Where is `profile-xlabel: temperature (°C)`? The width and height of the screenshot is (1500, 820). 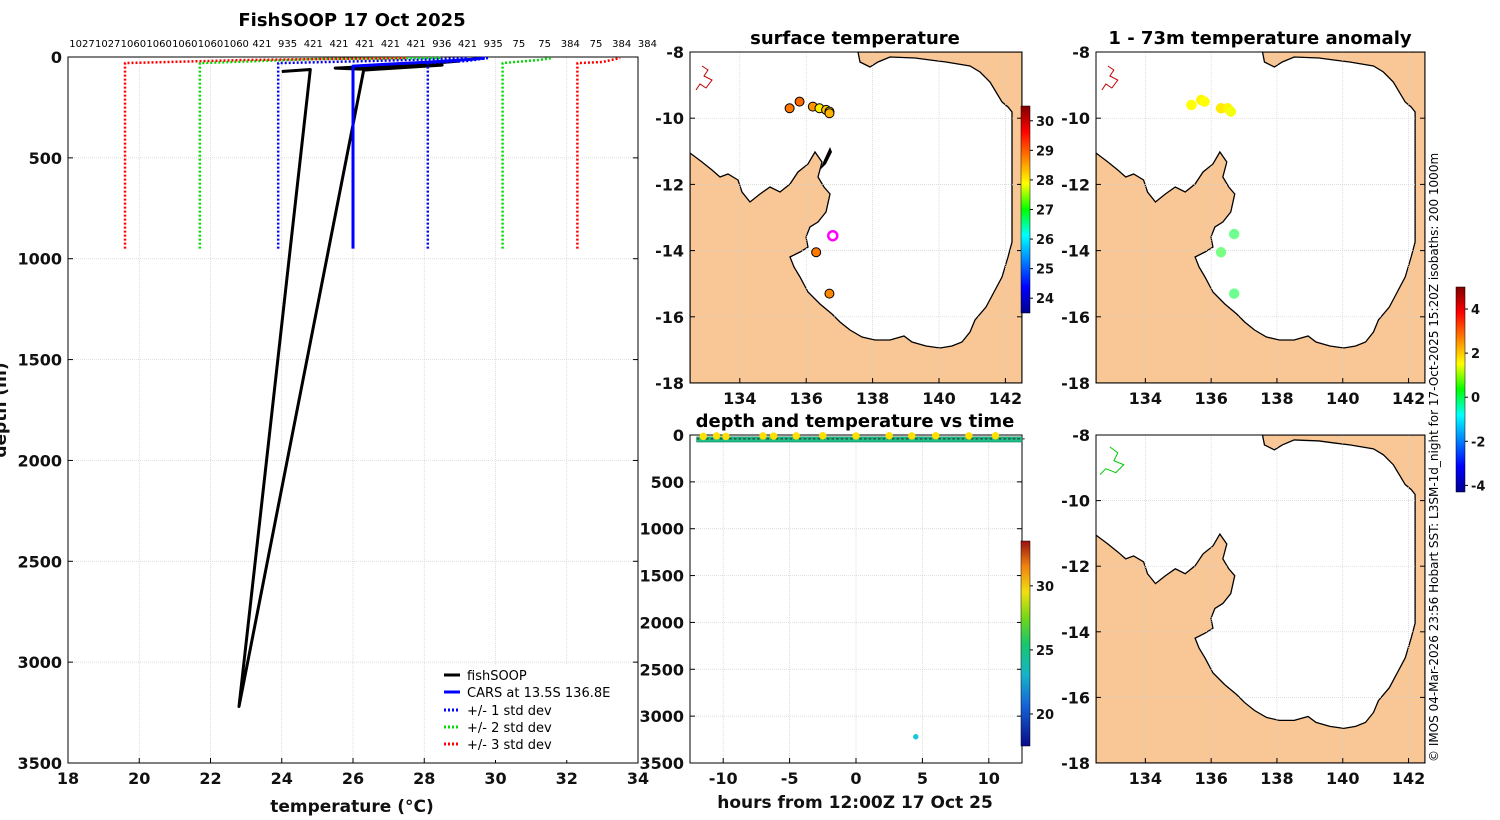
profile-xlabel: temperature (°C) is located at coordinates (352, 807).